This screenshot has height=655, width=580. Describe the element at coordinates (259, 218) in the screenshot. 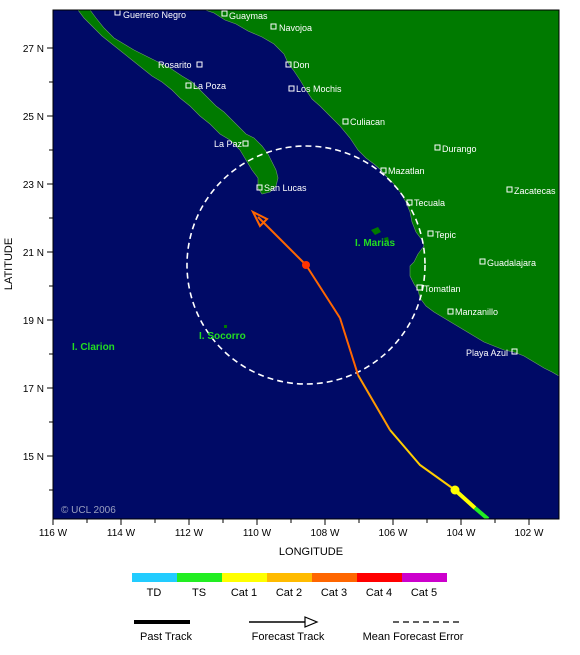

I see `forecast-arrowhead` at that location.